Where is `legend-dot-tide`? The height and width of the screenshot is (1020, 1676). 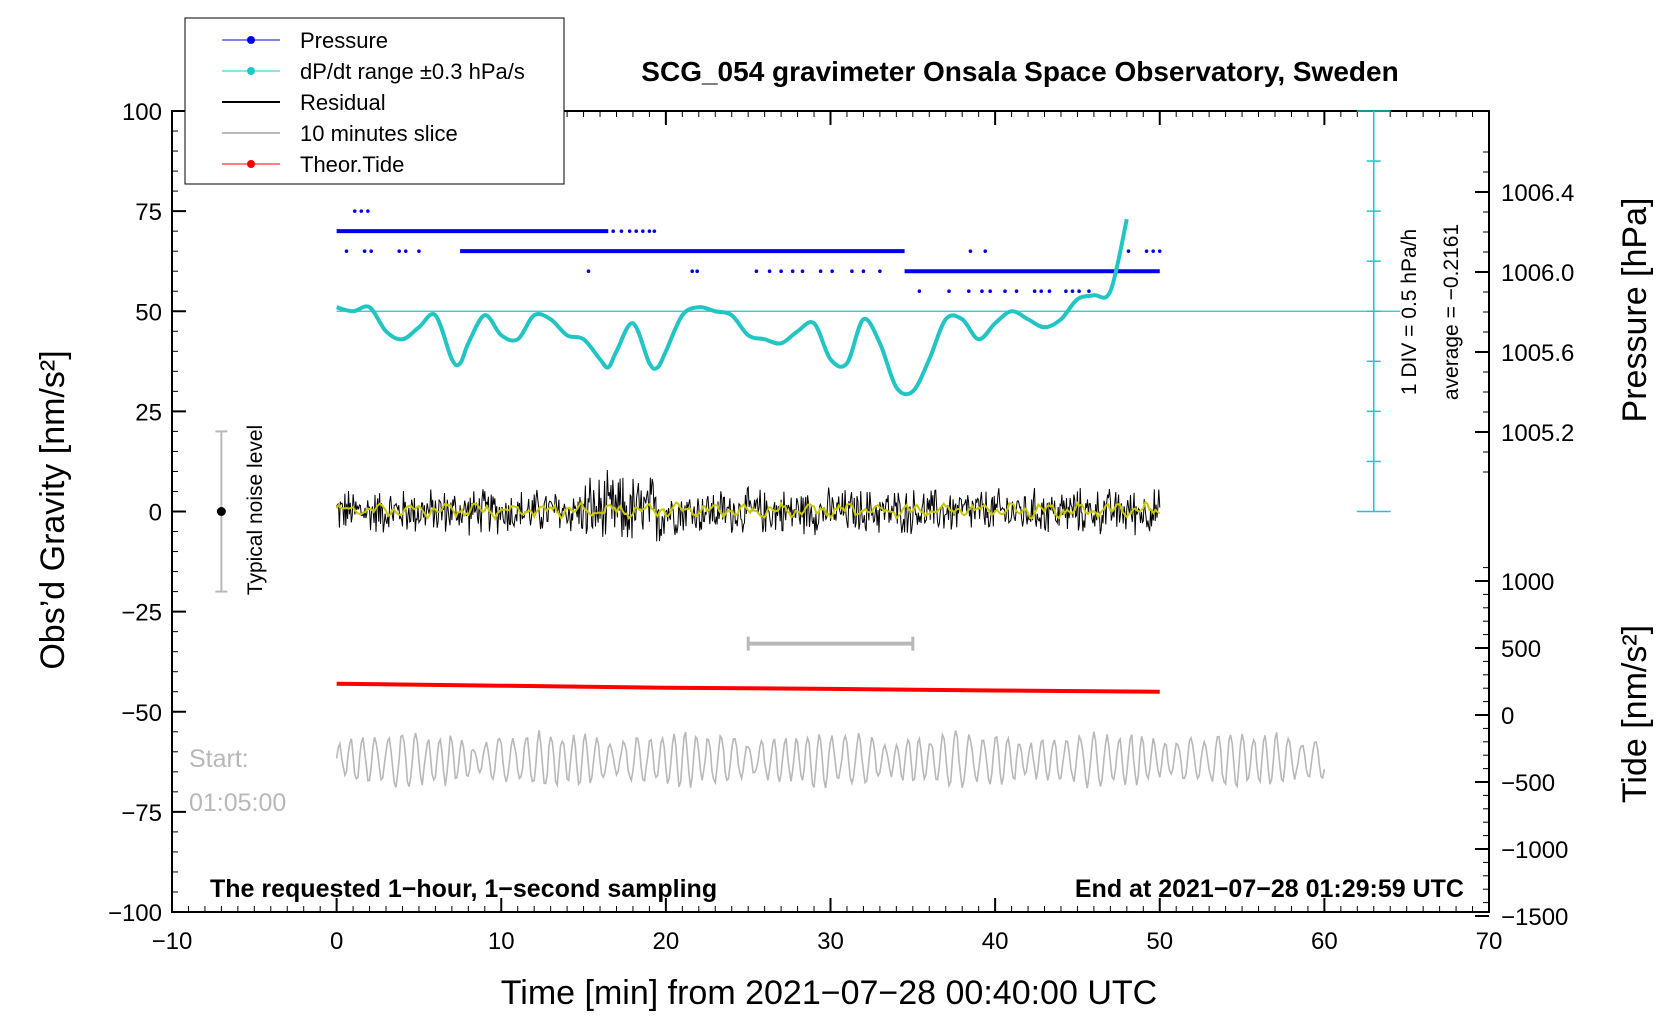
legend-dot-tide is located at coordinates (251, 164).